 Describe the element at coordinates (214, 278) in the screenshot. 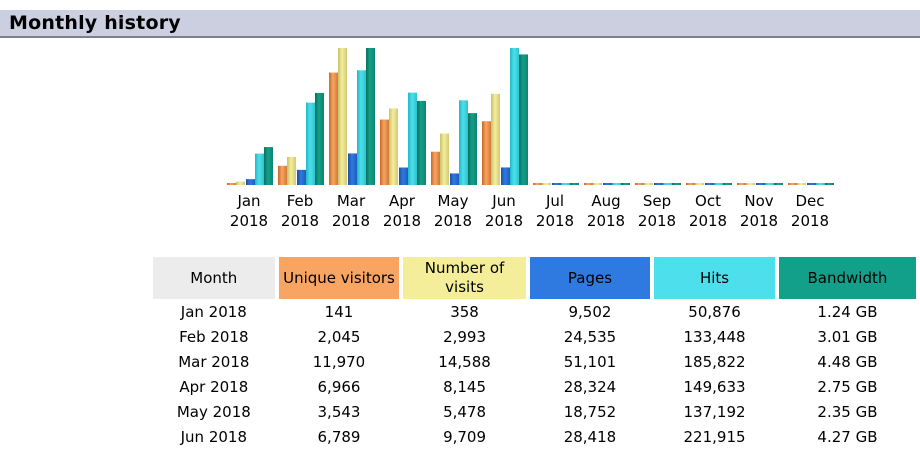

I see `col-header-month: Month` at that location.